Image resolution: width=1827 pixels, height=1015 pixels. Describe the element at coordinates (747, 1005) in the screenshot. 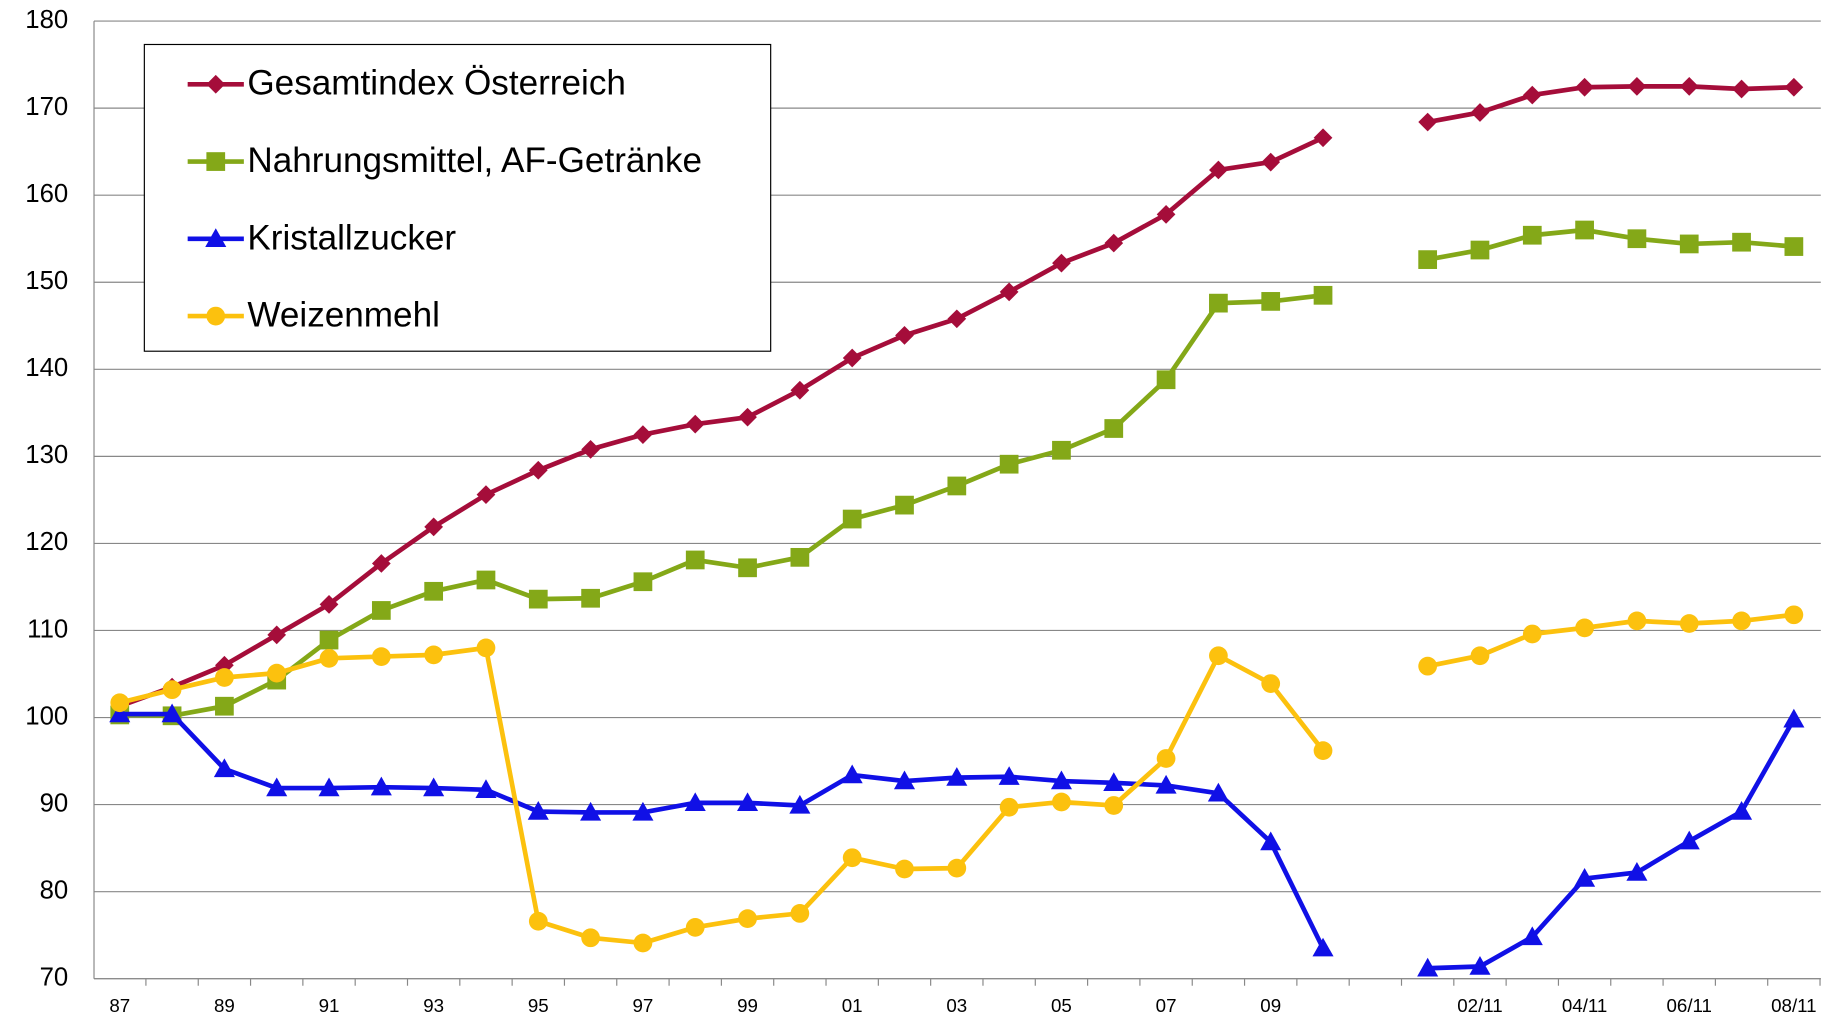

I see `x-tick-label: 99` at that location.